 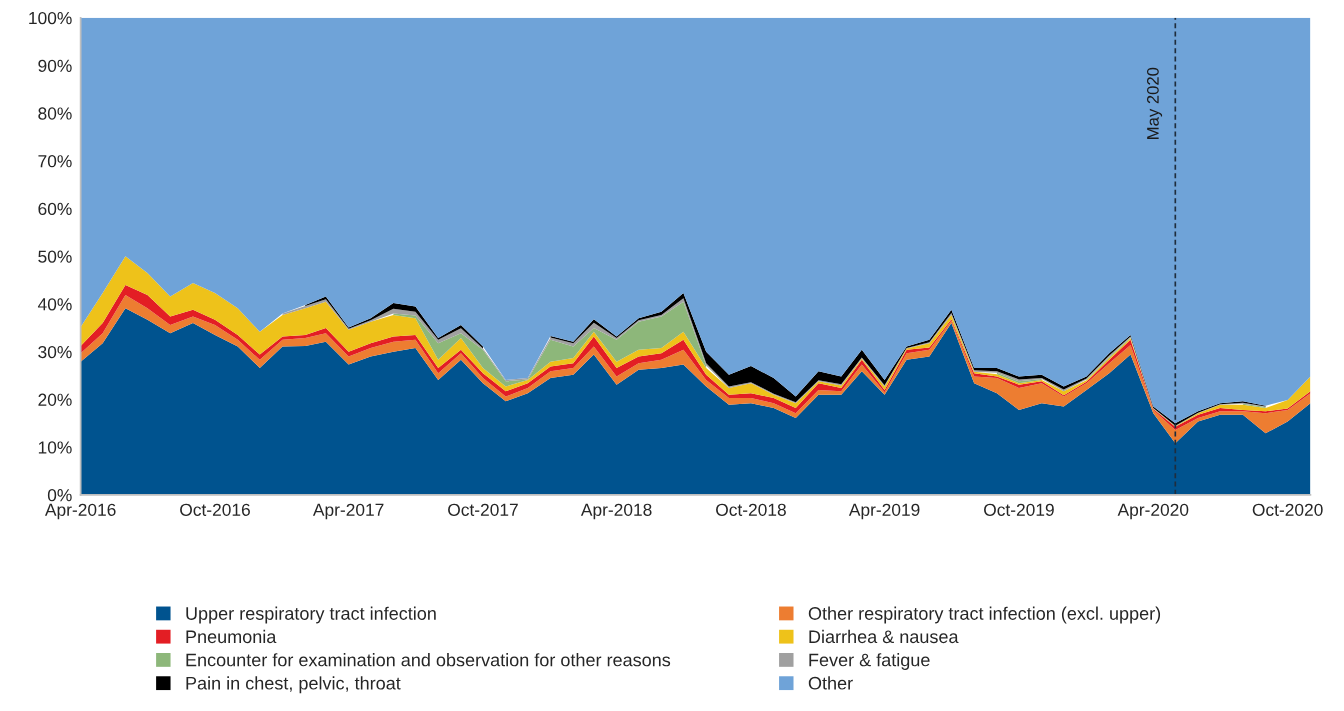 What do you see at coordinates (215, 509) in the screenshot?
I see `x-tick-label: Oct-2016` at bounding box center [215, 509].